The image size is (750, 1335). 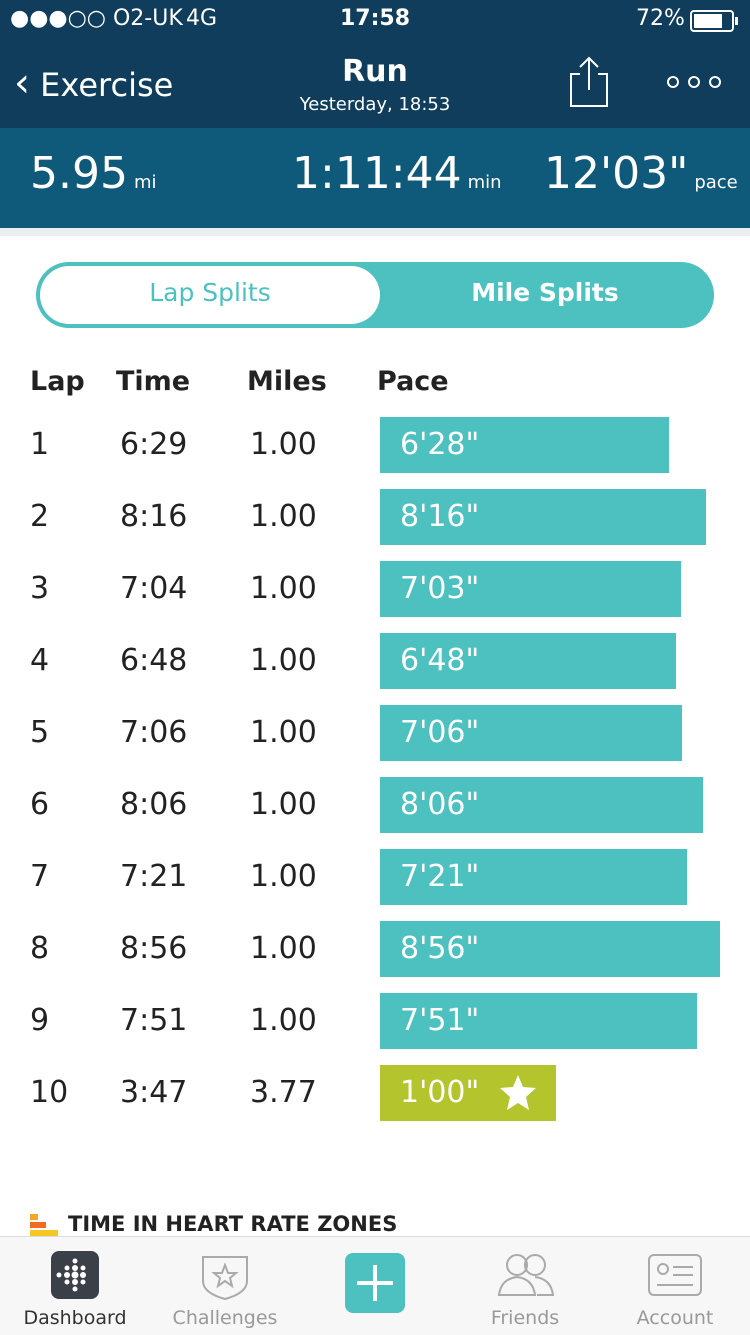 I want to click on tab-bar: Dashboard Challenges Friends Account, so click(x=375, y=1285).